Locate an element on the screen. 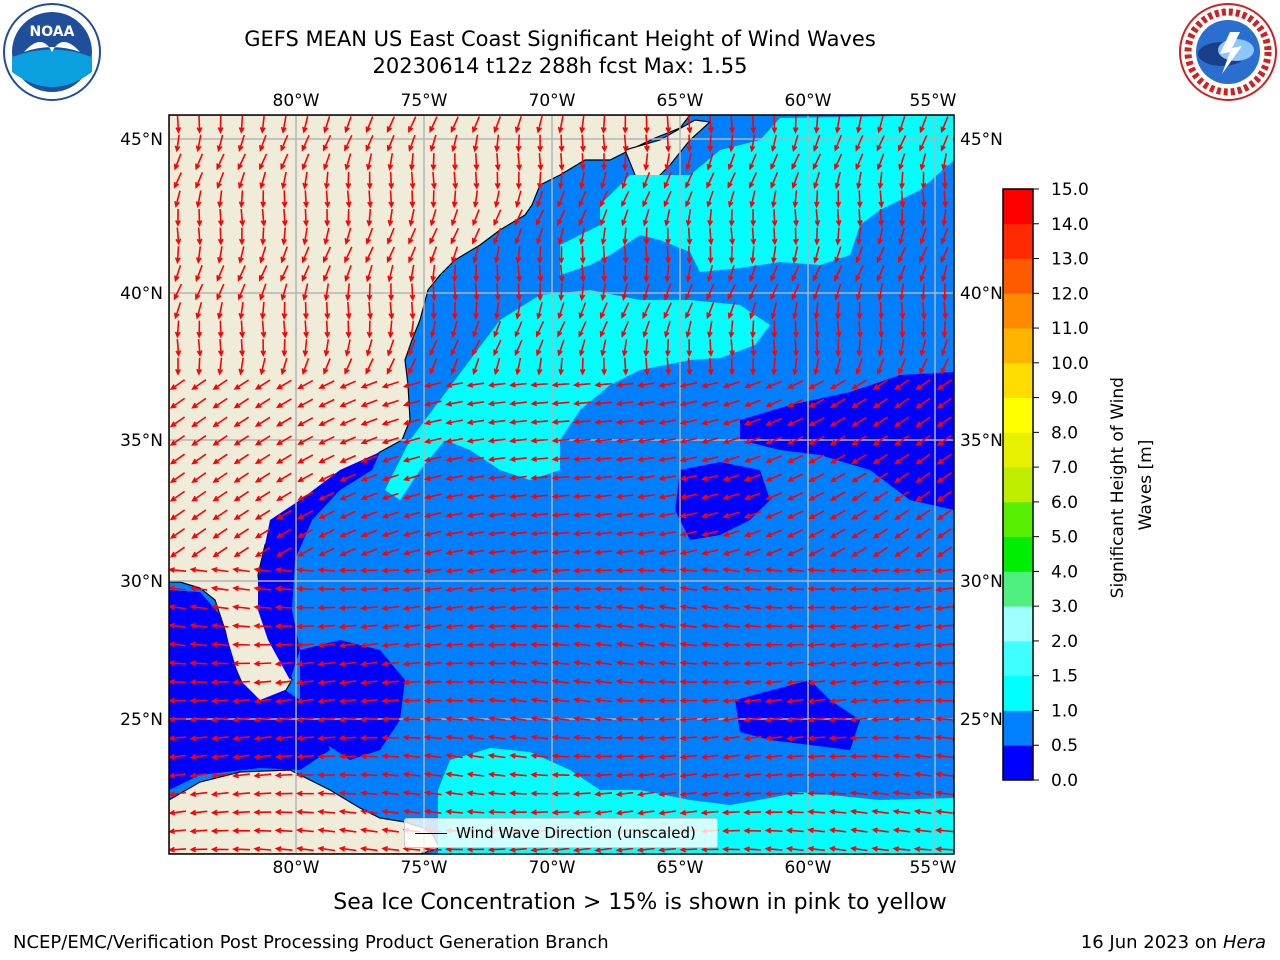  footer-date-text: 16 Jun 2023 on is located at coordinates (1149, 942).